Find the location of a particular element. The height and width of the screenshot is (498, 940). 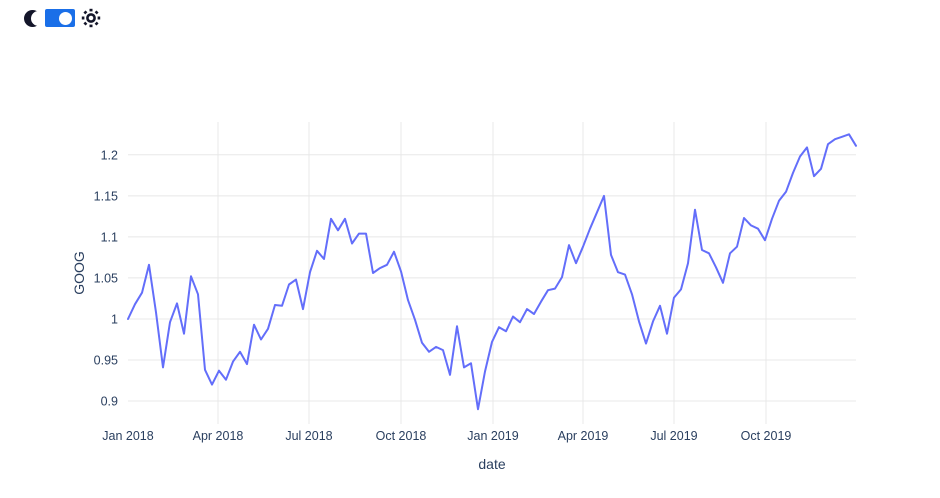

x-tick-label: Oct 2019 is located at coordinates (766, 436).